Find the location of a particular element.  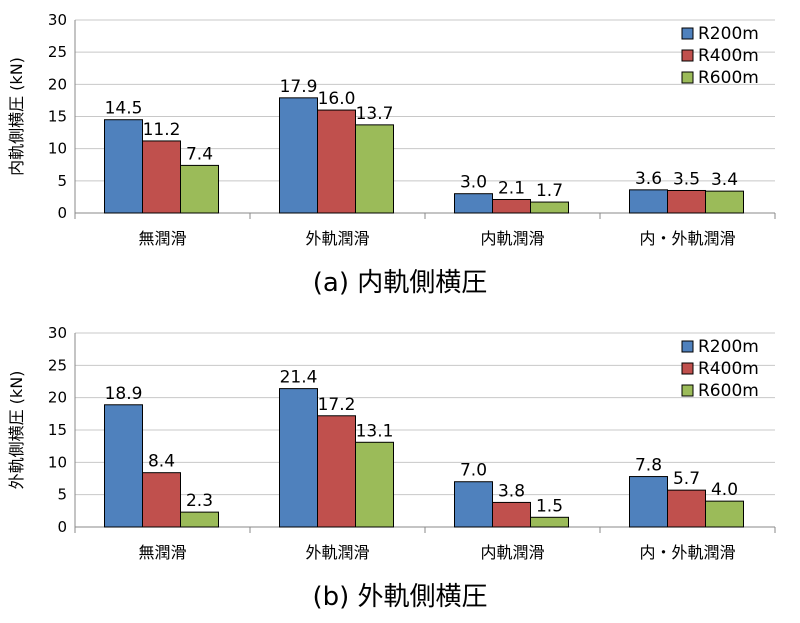

data-label: 8.4 is located at coordinates (161, 462).